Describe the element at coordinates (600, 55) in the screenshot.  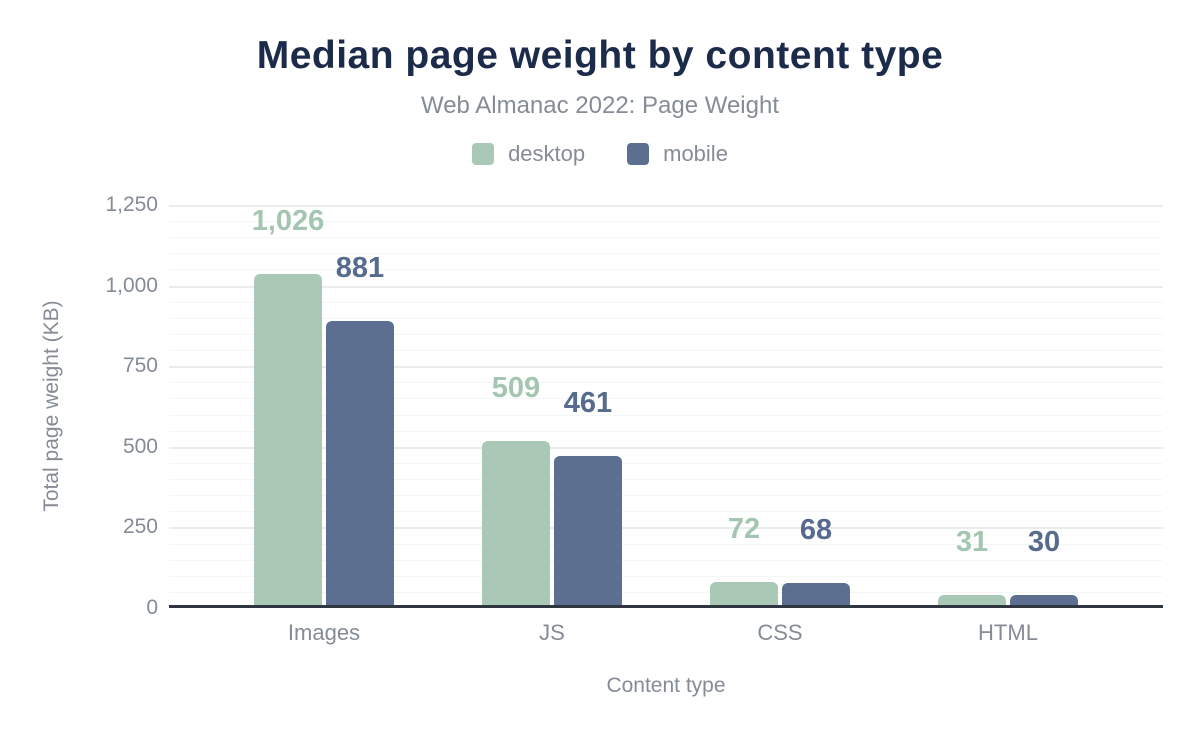
I see `chart-title: Median page weight by content type` at that location.